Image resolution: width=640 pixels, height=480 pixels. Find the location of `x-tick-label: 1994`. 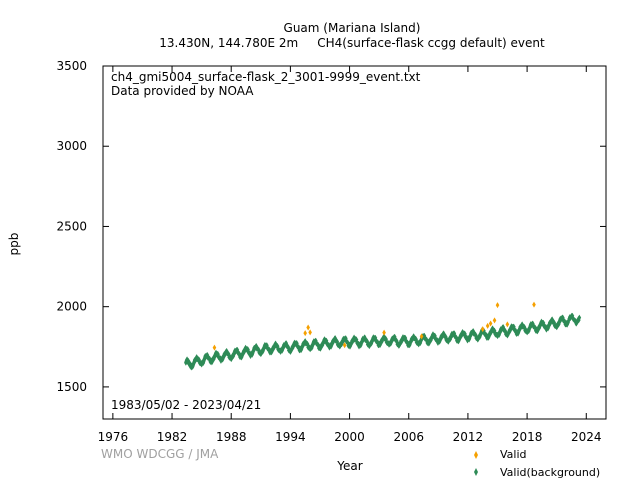

x-tick-label: 1994 is located at coordinates (290, 437).